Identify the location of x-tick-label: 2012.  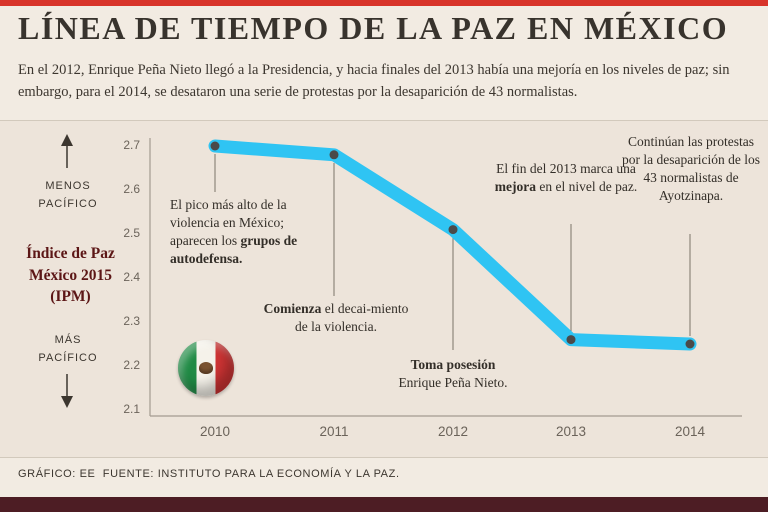
(453, 431).